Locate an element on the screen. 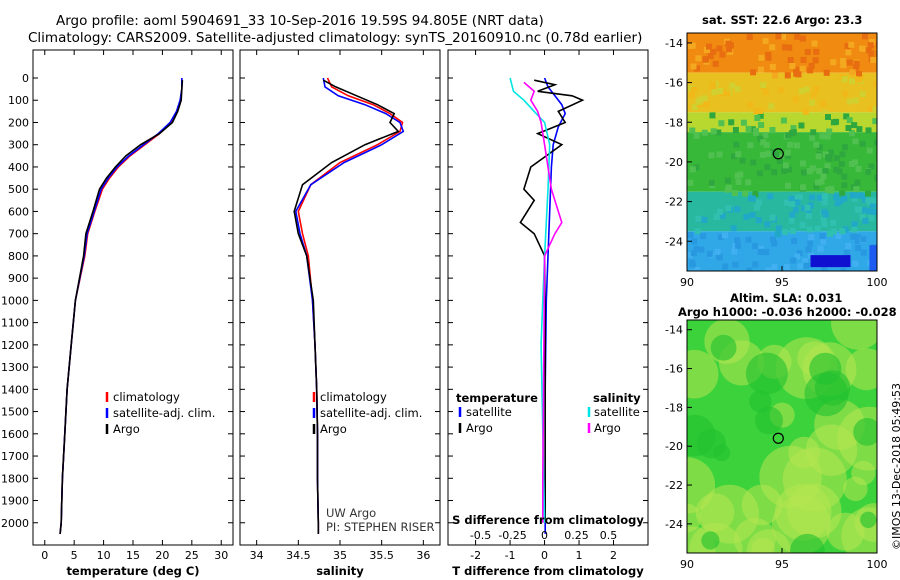 This screenshot has height=580, width=900. lat-tick-label: -16 is located at coordinates (674, 369).